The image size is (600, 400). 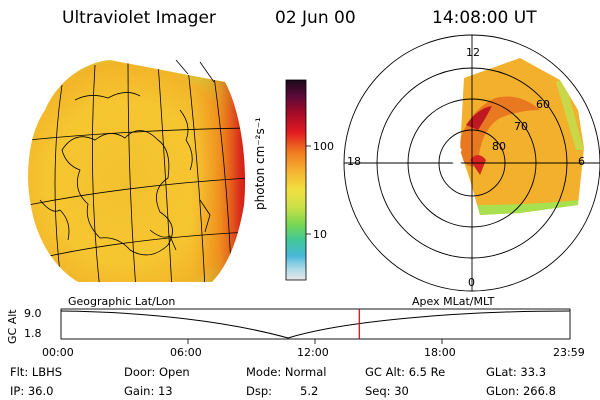 I want to click on time-tick-1800: 18:00, so click(x=440, y=352).